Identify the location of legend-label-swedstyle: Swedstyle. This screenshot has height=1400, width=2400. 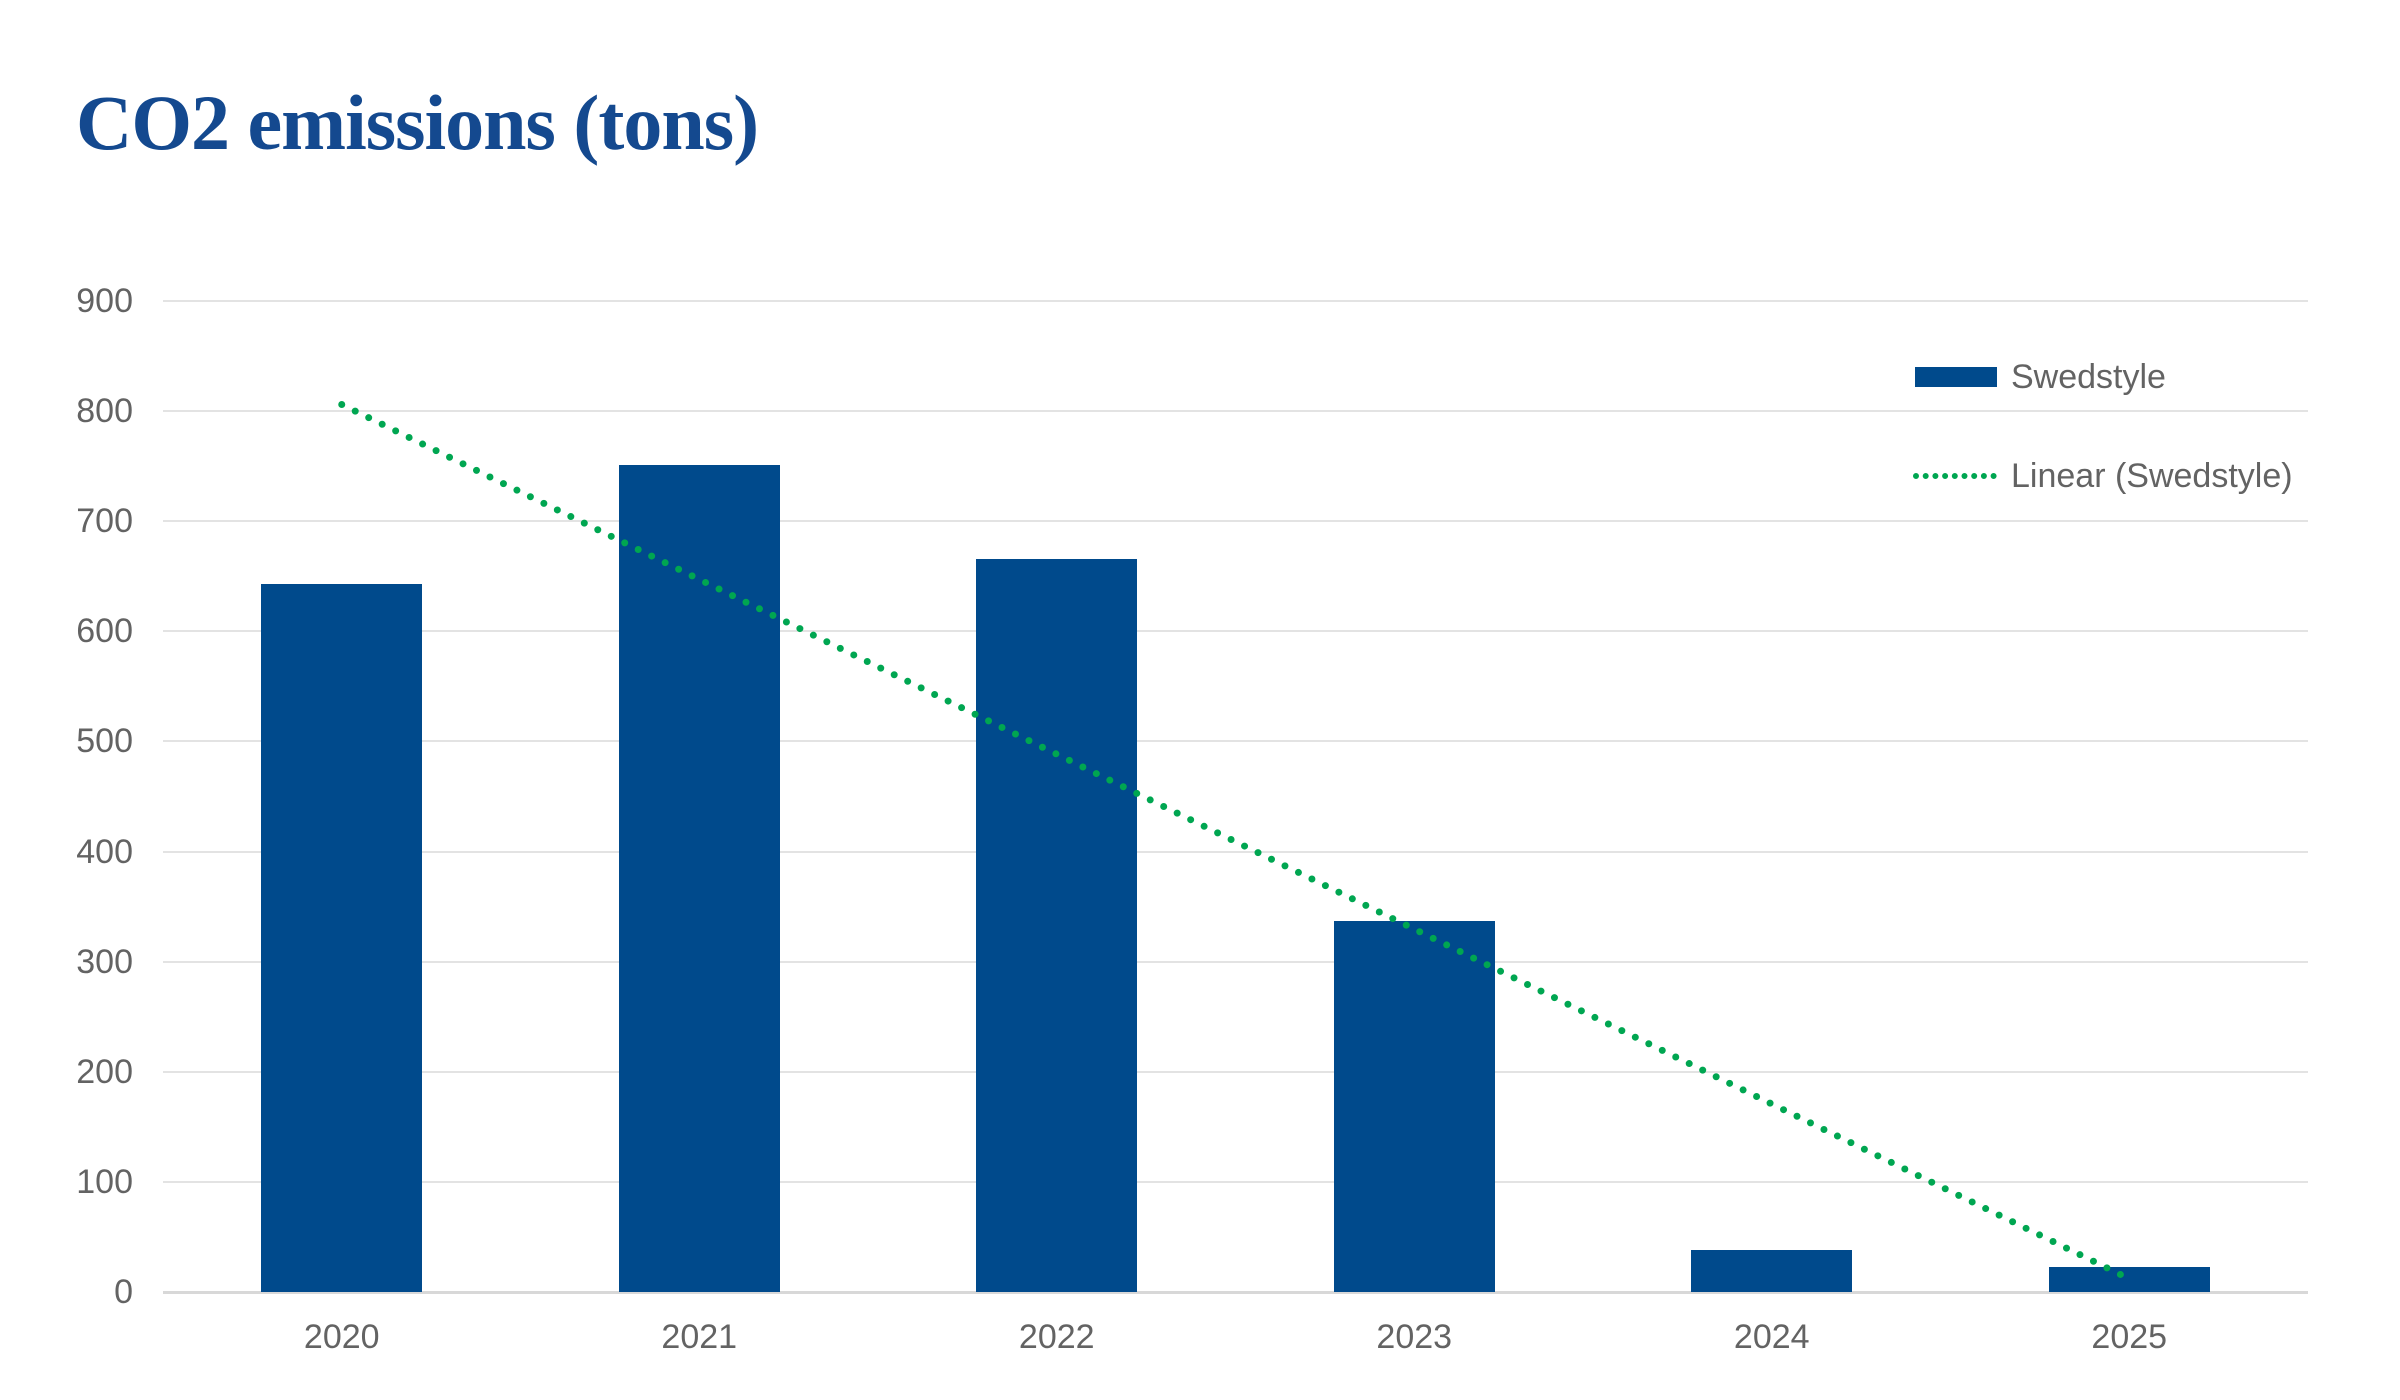
(2088, 376).